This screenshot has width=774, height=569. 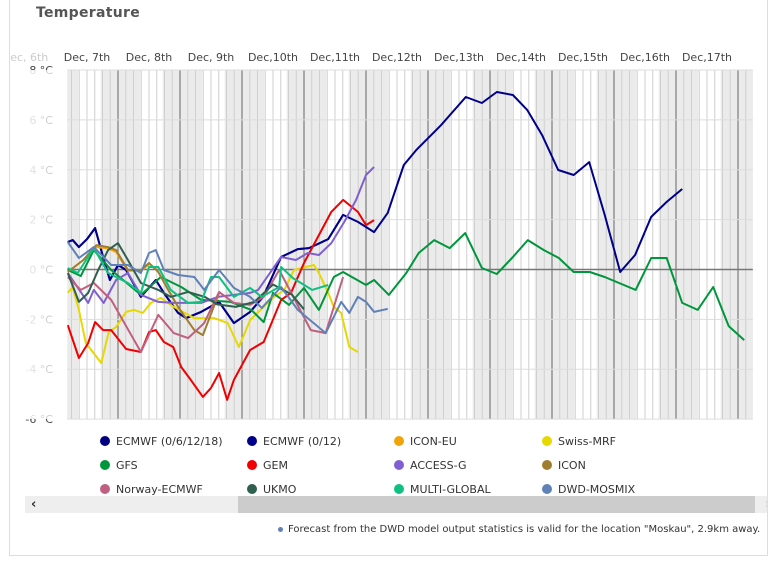 I want to click on scrollbar-thumb, so click(x=496, y=504).